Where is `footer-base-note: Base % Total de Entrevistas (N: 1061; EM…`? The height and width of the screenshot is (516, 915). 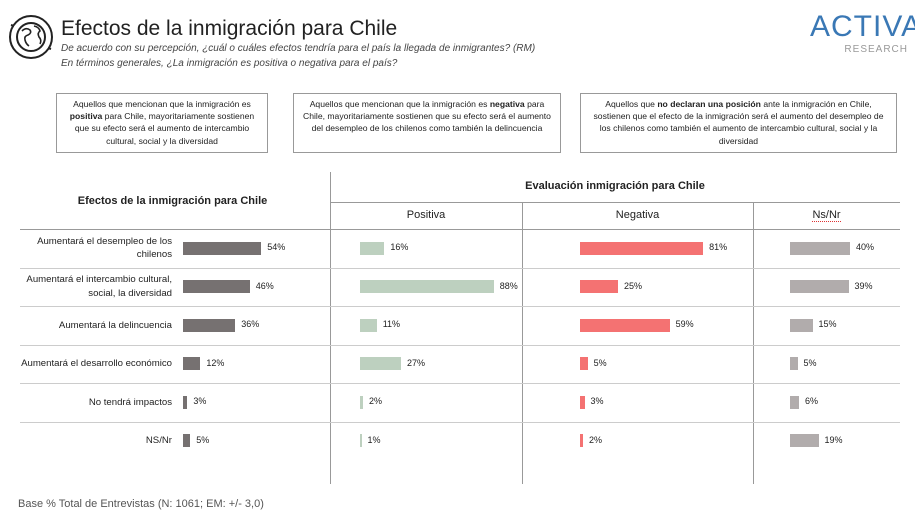
footer-base-note: Base % Total de Entrevistas (N: 1061; EM… is located at coordinates (141, 504).